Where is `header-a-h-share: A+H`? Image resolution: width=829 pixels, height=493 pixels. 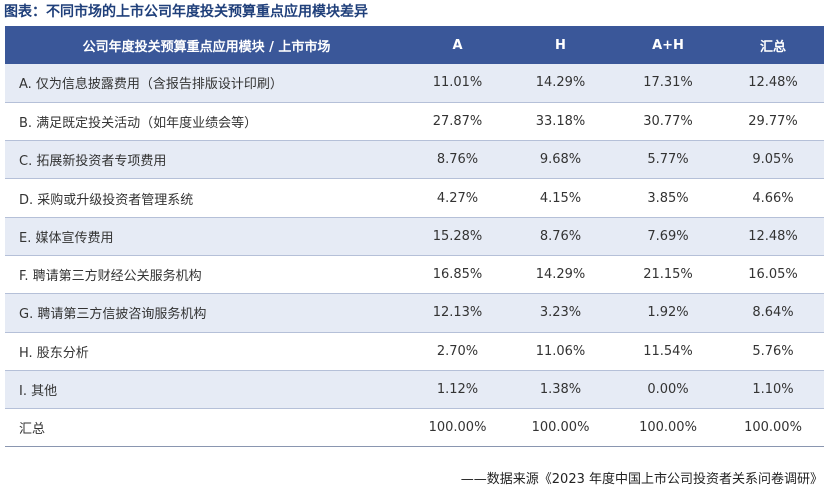
header-a-h-share: A+H is located at coordinates (668, 45).